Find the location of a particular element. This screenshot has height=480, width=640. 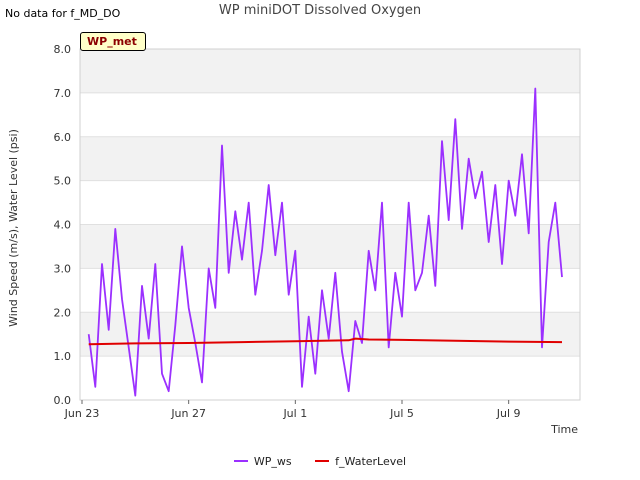

x-axis-label: Time is located at coordinates (564, 429).